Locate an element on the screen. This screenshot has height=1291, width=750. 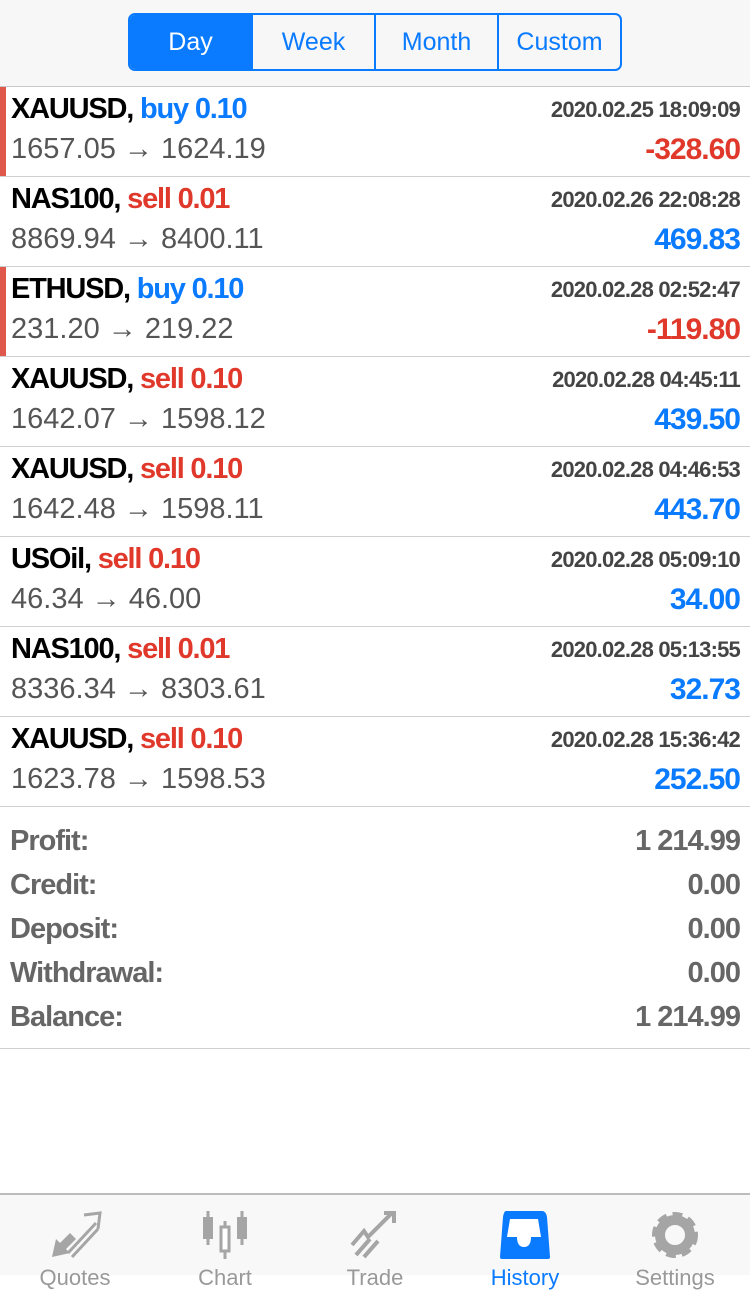
tab-label: Chart is located at coordinates (225, 1277).